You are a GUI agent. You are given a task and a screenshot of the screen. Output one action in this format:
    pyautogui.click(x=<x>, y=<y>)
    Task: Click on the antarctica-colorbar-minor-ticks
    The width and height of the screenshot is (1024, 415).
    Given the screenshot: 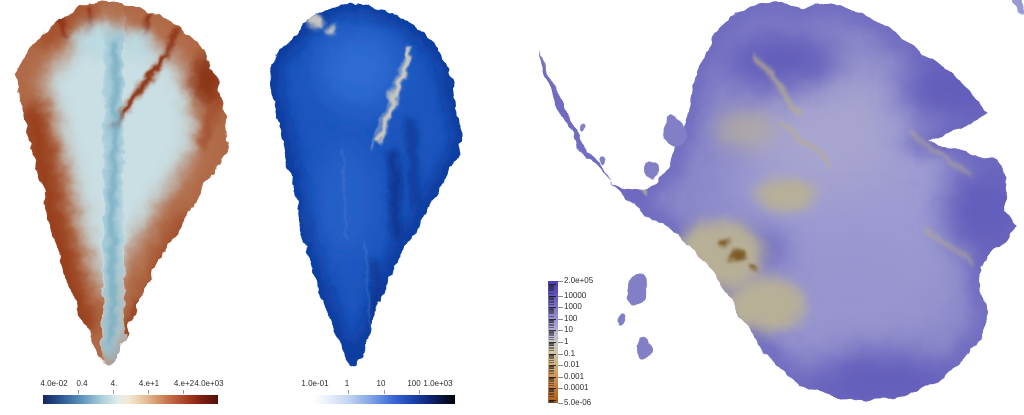 What is the action you would take?
    pyautogui.click(x=553, y=342)
    